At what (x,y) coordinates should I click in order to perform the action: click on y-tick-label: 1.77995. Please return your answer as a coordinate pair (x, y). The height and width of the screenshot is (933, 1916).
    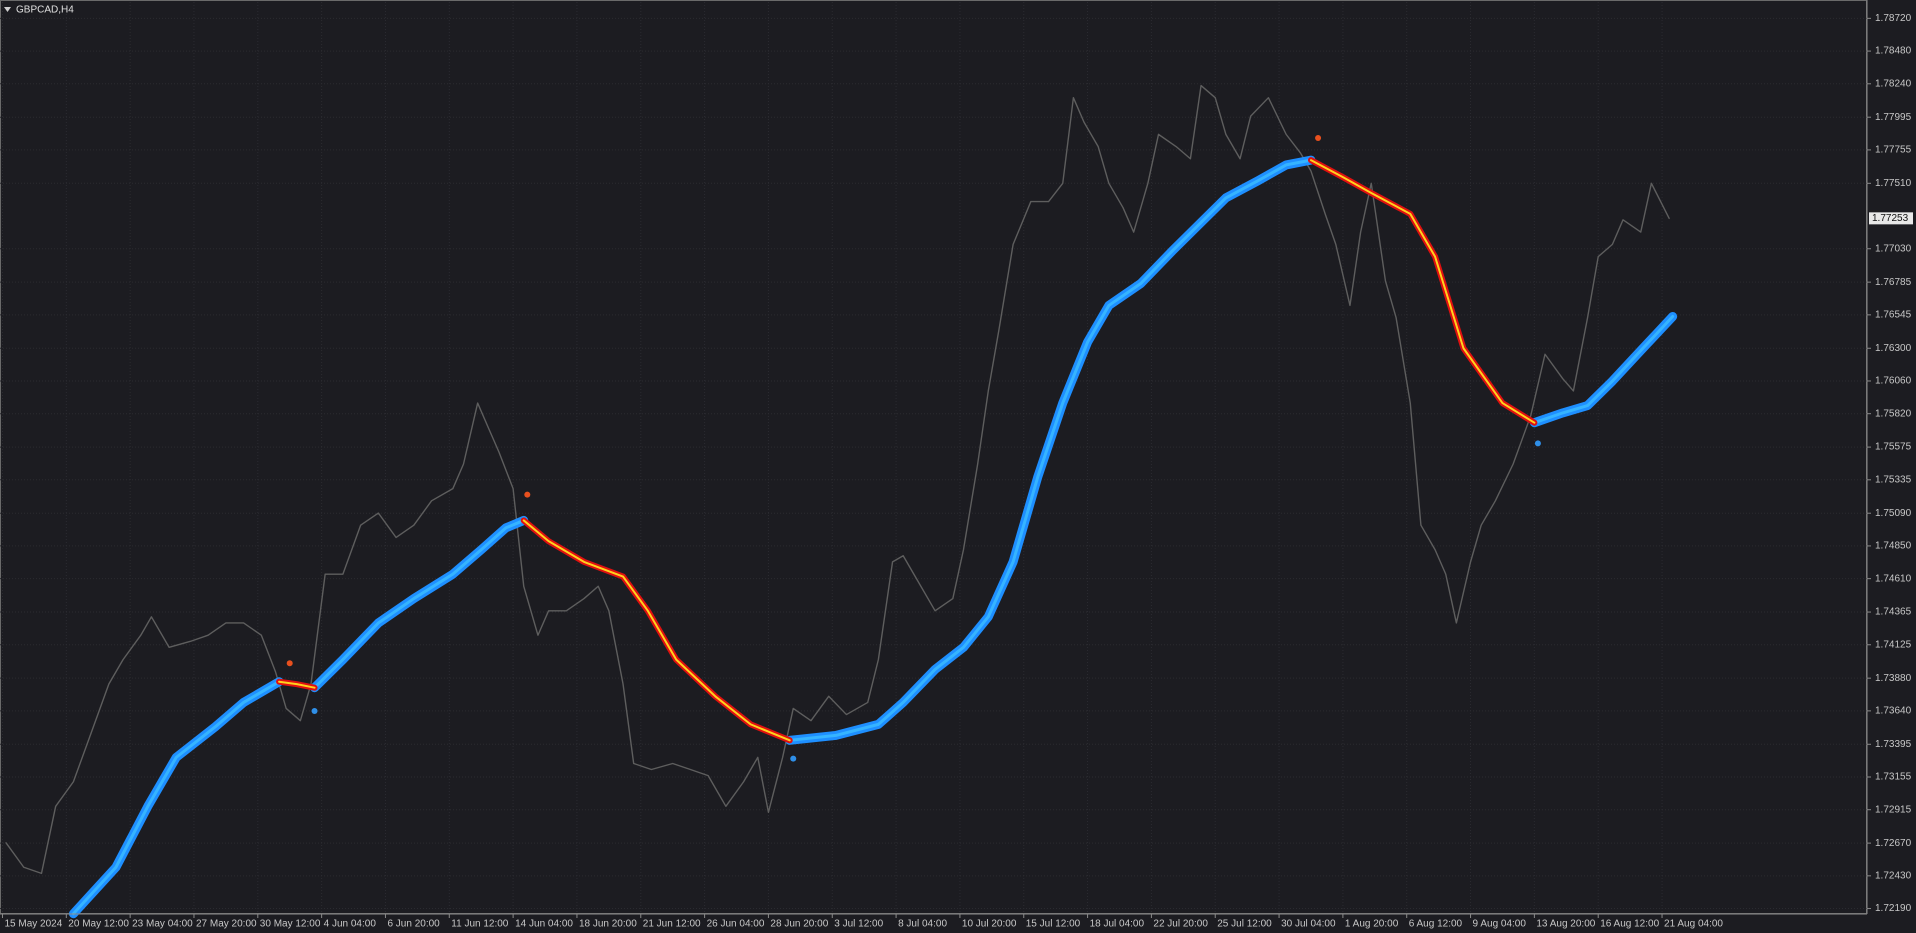
    Looking at the image, I should click on (1893, 117).